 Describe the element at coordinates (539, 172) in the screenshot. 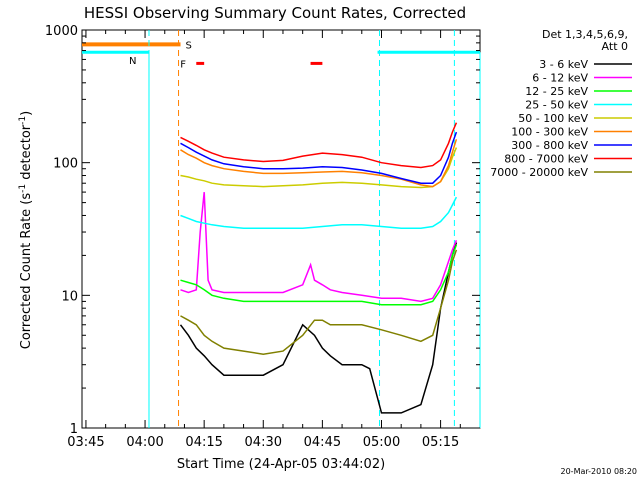

I see `legend-label: 7000 - 20000 keV` at that location.